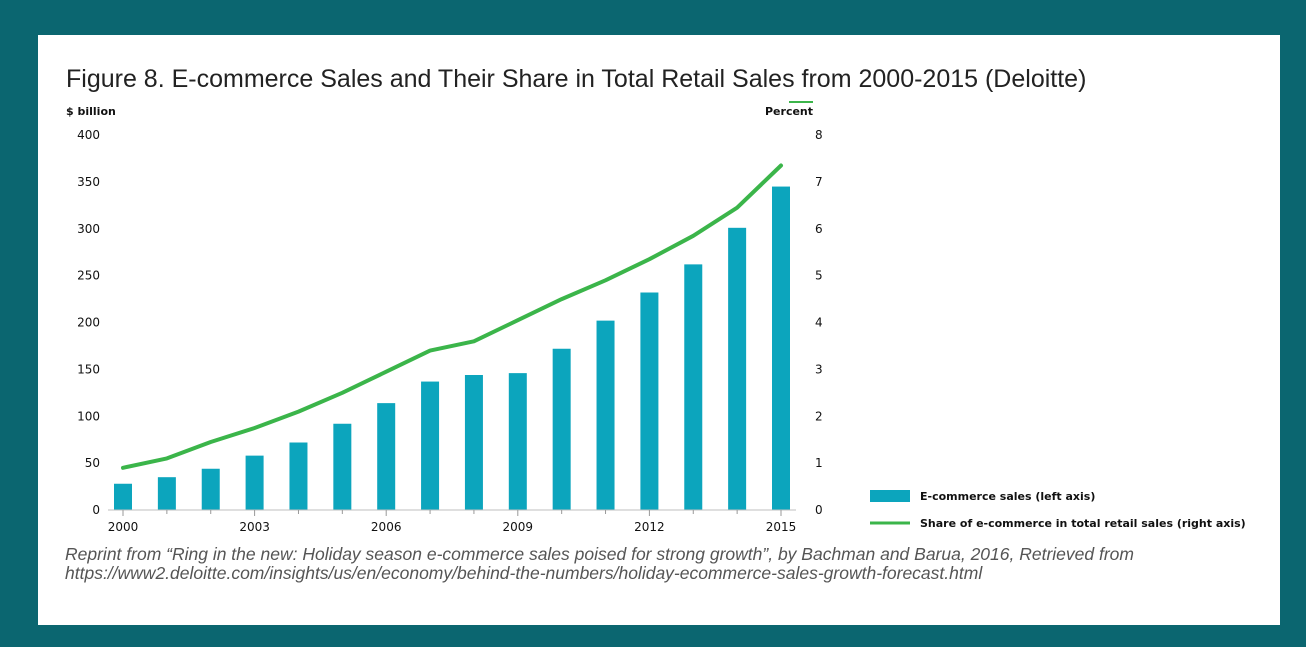 This screenshot has height=647, width=1306. I want to click on left-axis-tick-label: 300, so click(88, 229).